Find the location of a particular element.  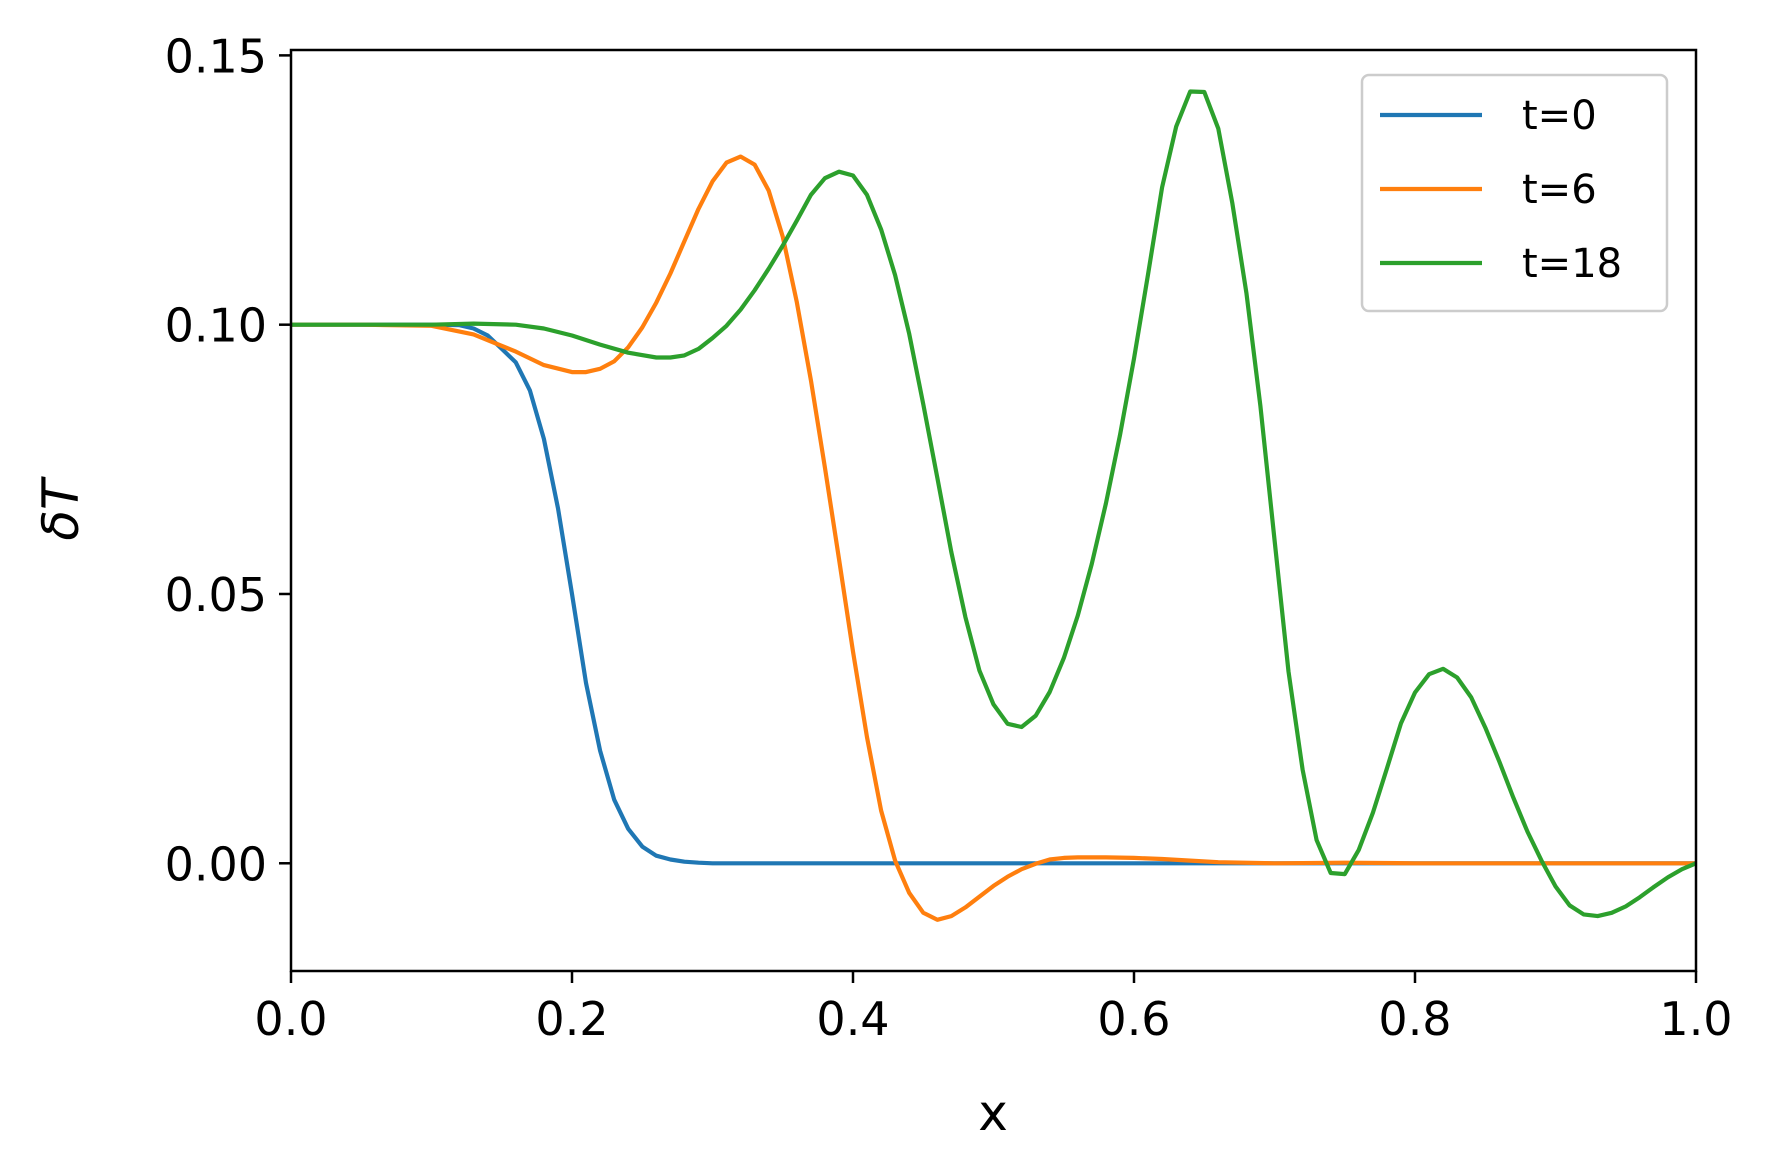

x-tick-label: 0.4 is located at coordinates (852, 1019).